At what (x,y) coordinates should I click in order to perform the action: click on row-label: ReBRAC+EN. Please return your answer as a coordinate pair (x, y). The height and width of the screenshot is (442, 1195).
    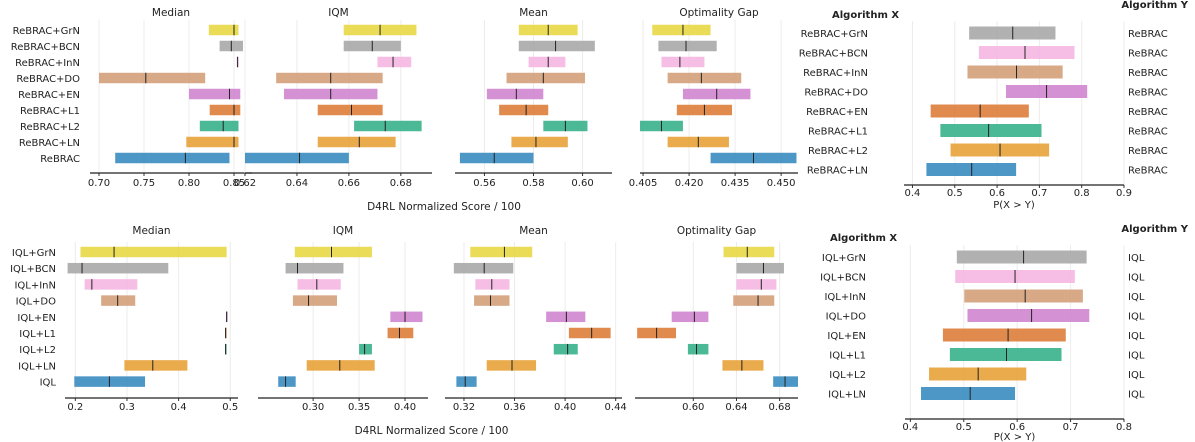
    Looking at the image, I should click on (49, 95).